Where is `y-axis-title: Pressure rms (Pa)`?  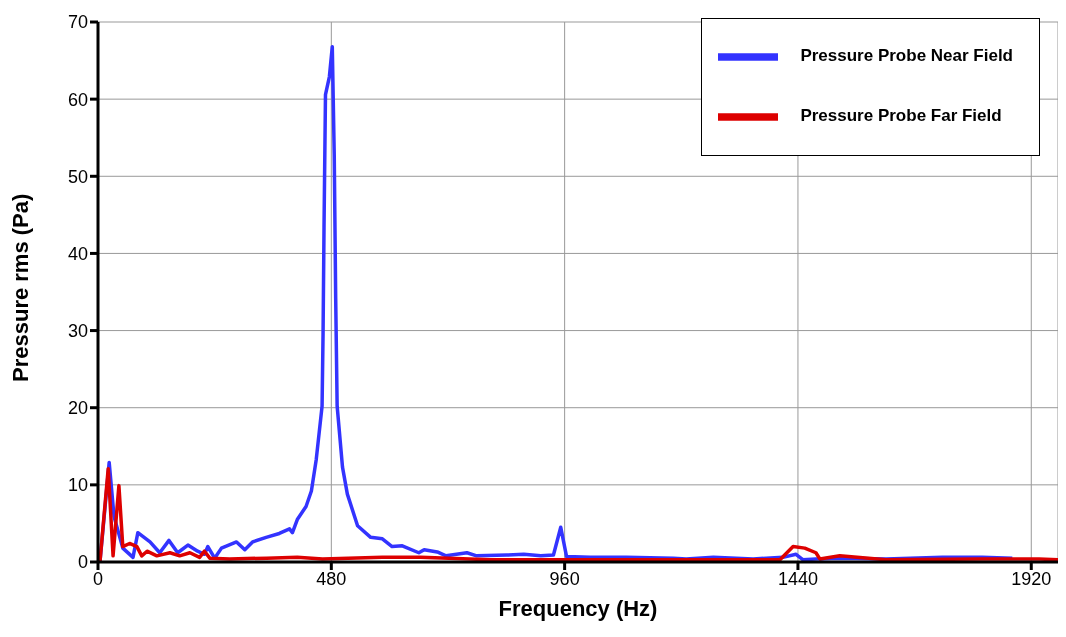
y-axis-title: Pressure rms (Pa) is located at coordinates (20, 287).